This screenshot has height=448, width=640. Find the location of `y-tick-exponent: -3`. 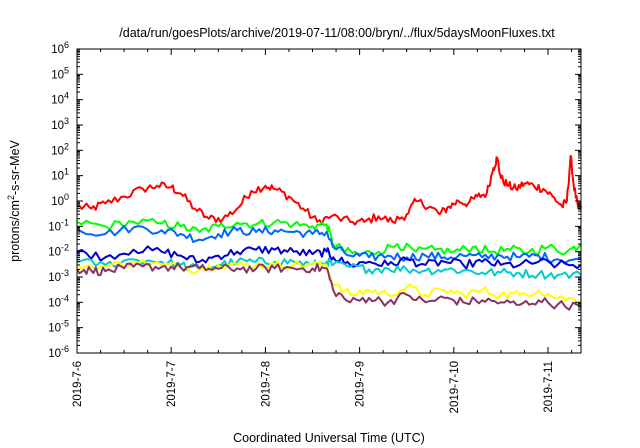

y-tick-exponent: -3 is located at coordinates (65, 273).